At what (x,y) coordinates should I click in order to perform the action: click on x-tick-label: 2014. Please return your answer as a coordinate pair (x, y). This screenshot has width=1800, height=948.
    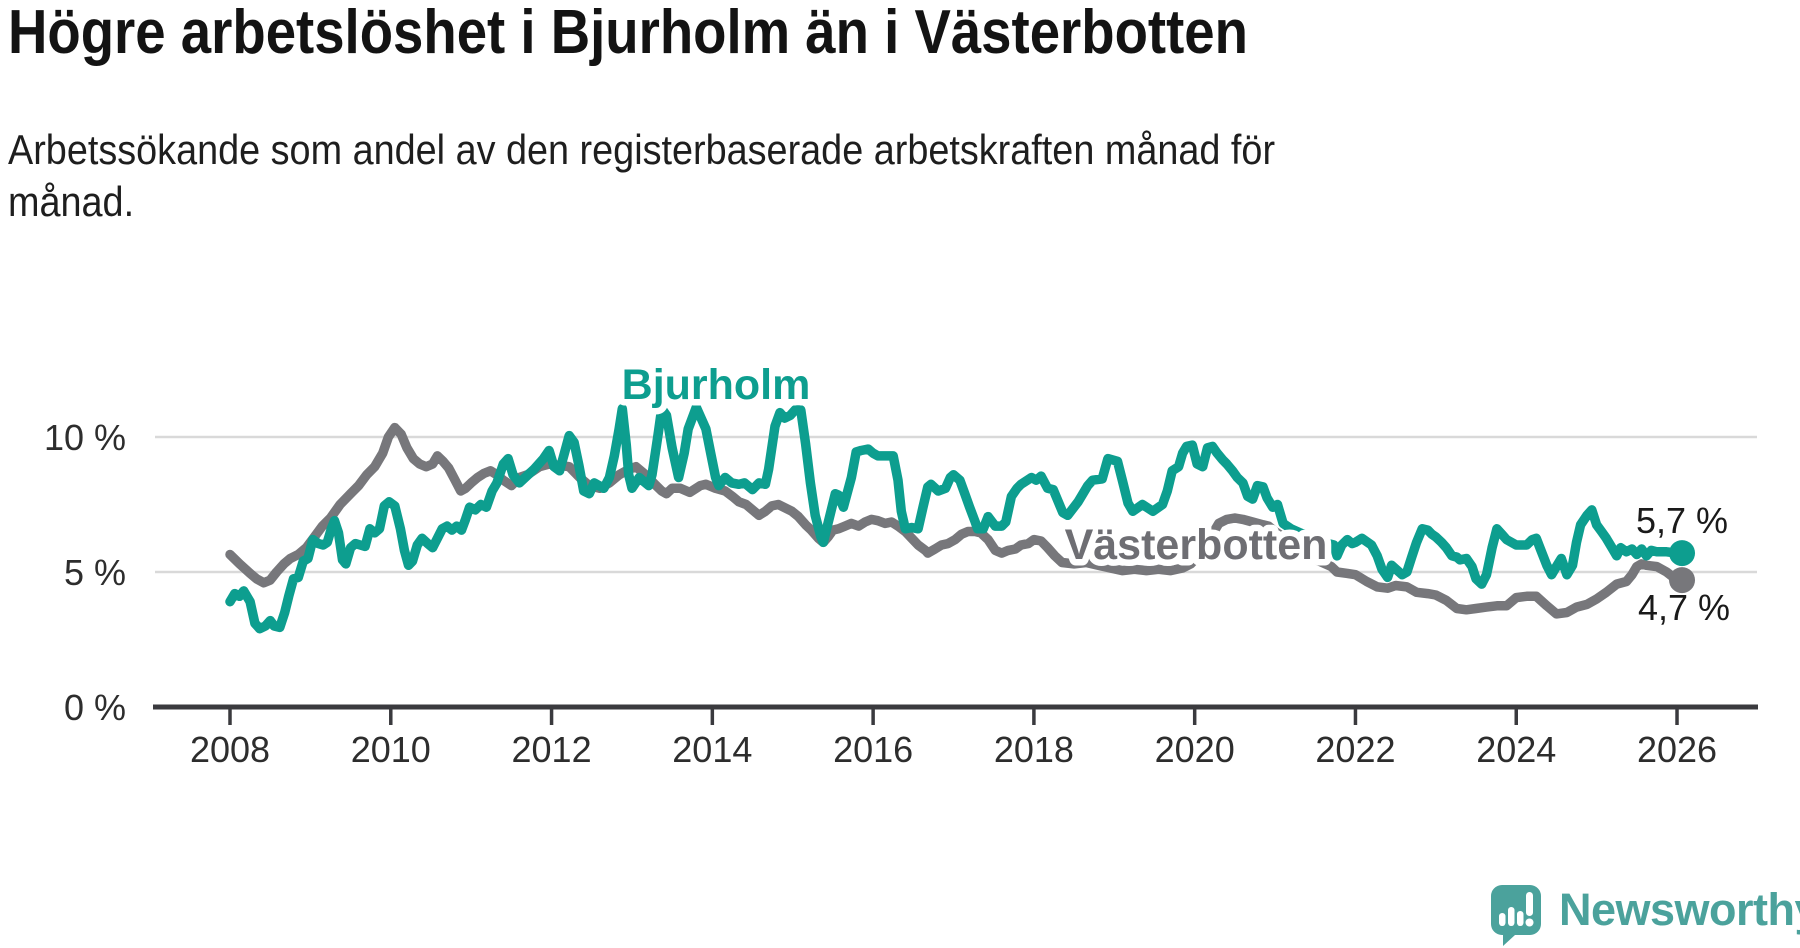
    Looking at the image, I should click on (712, 749).